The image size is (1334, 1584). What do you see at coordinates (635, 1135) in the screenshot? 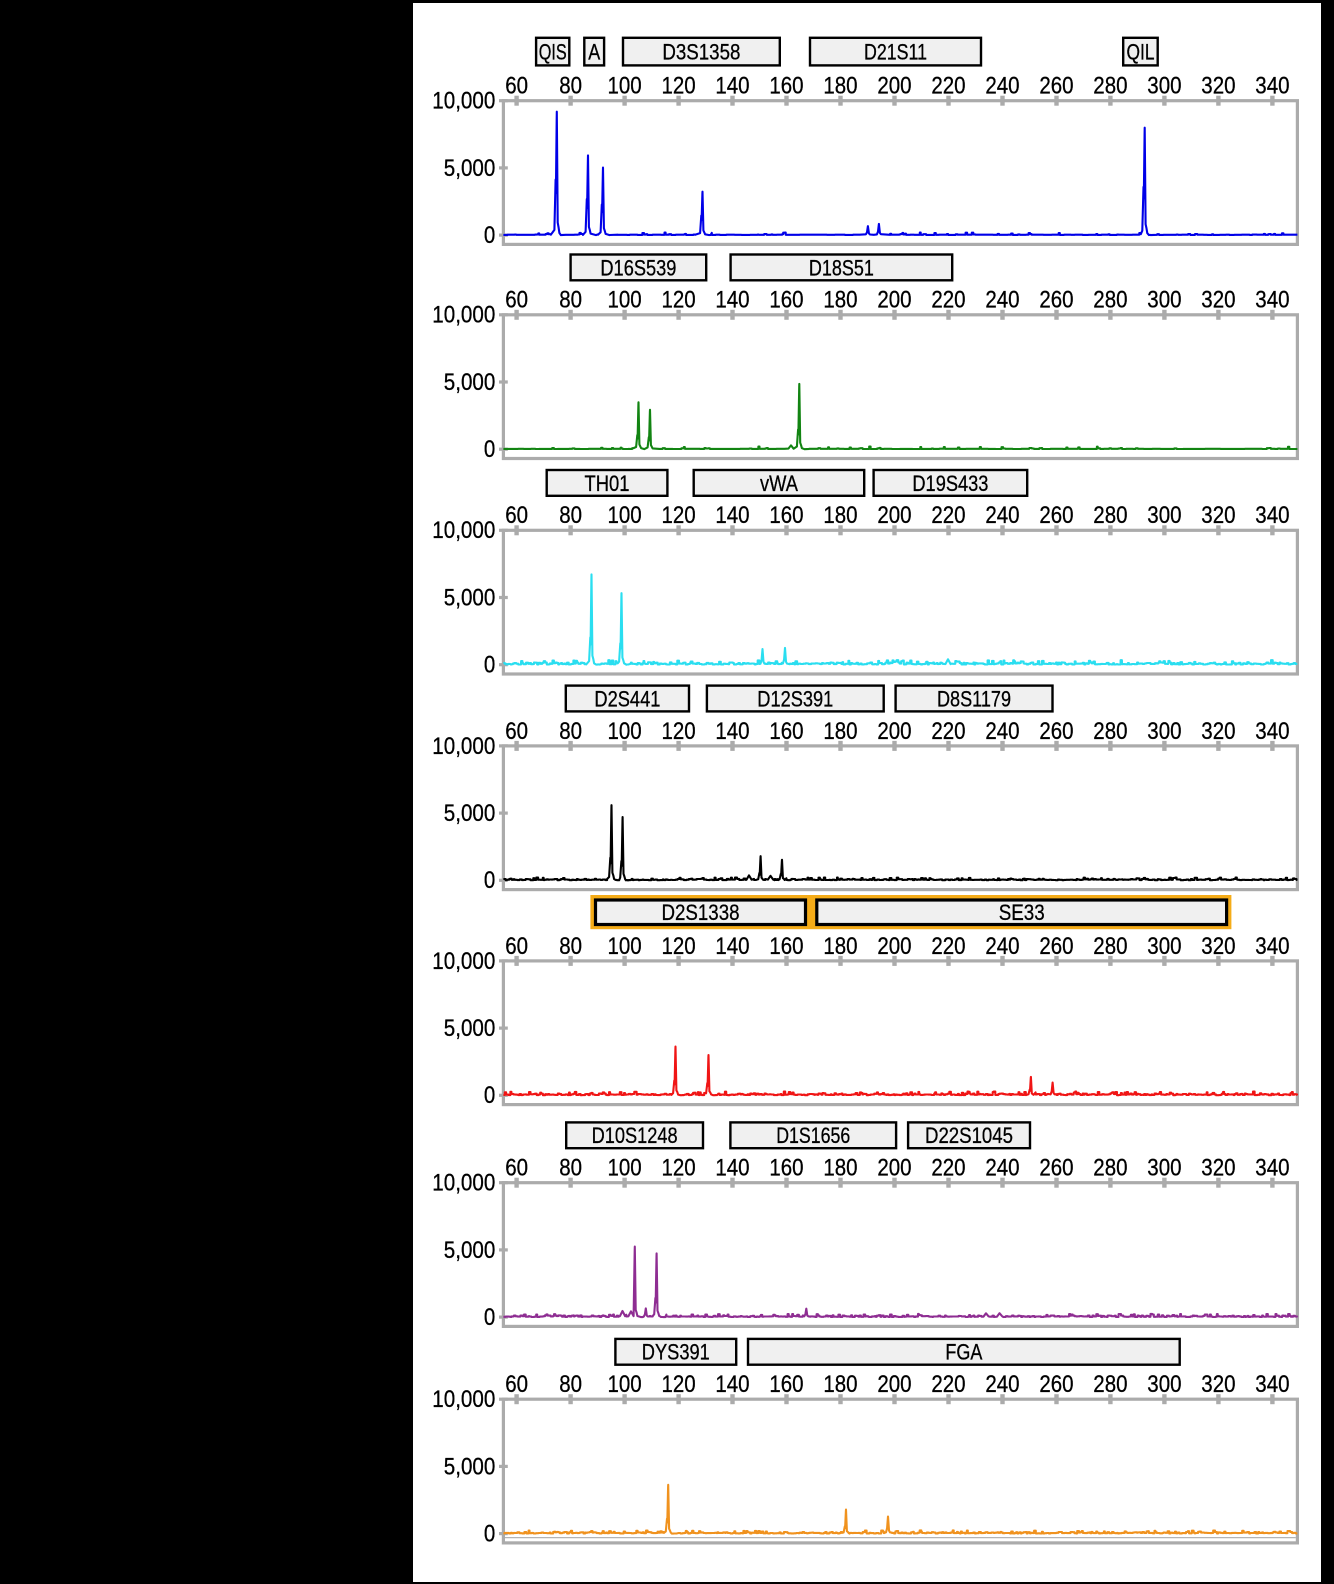
I see `svg-text: D10S1248` at bounding box center [635, 1135].